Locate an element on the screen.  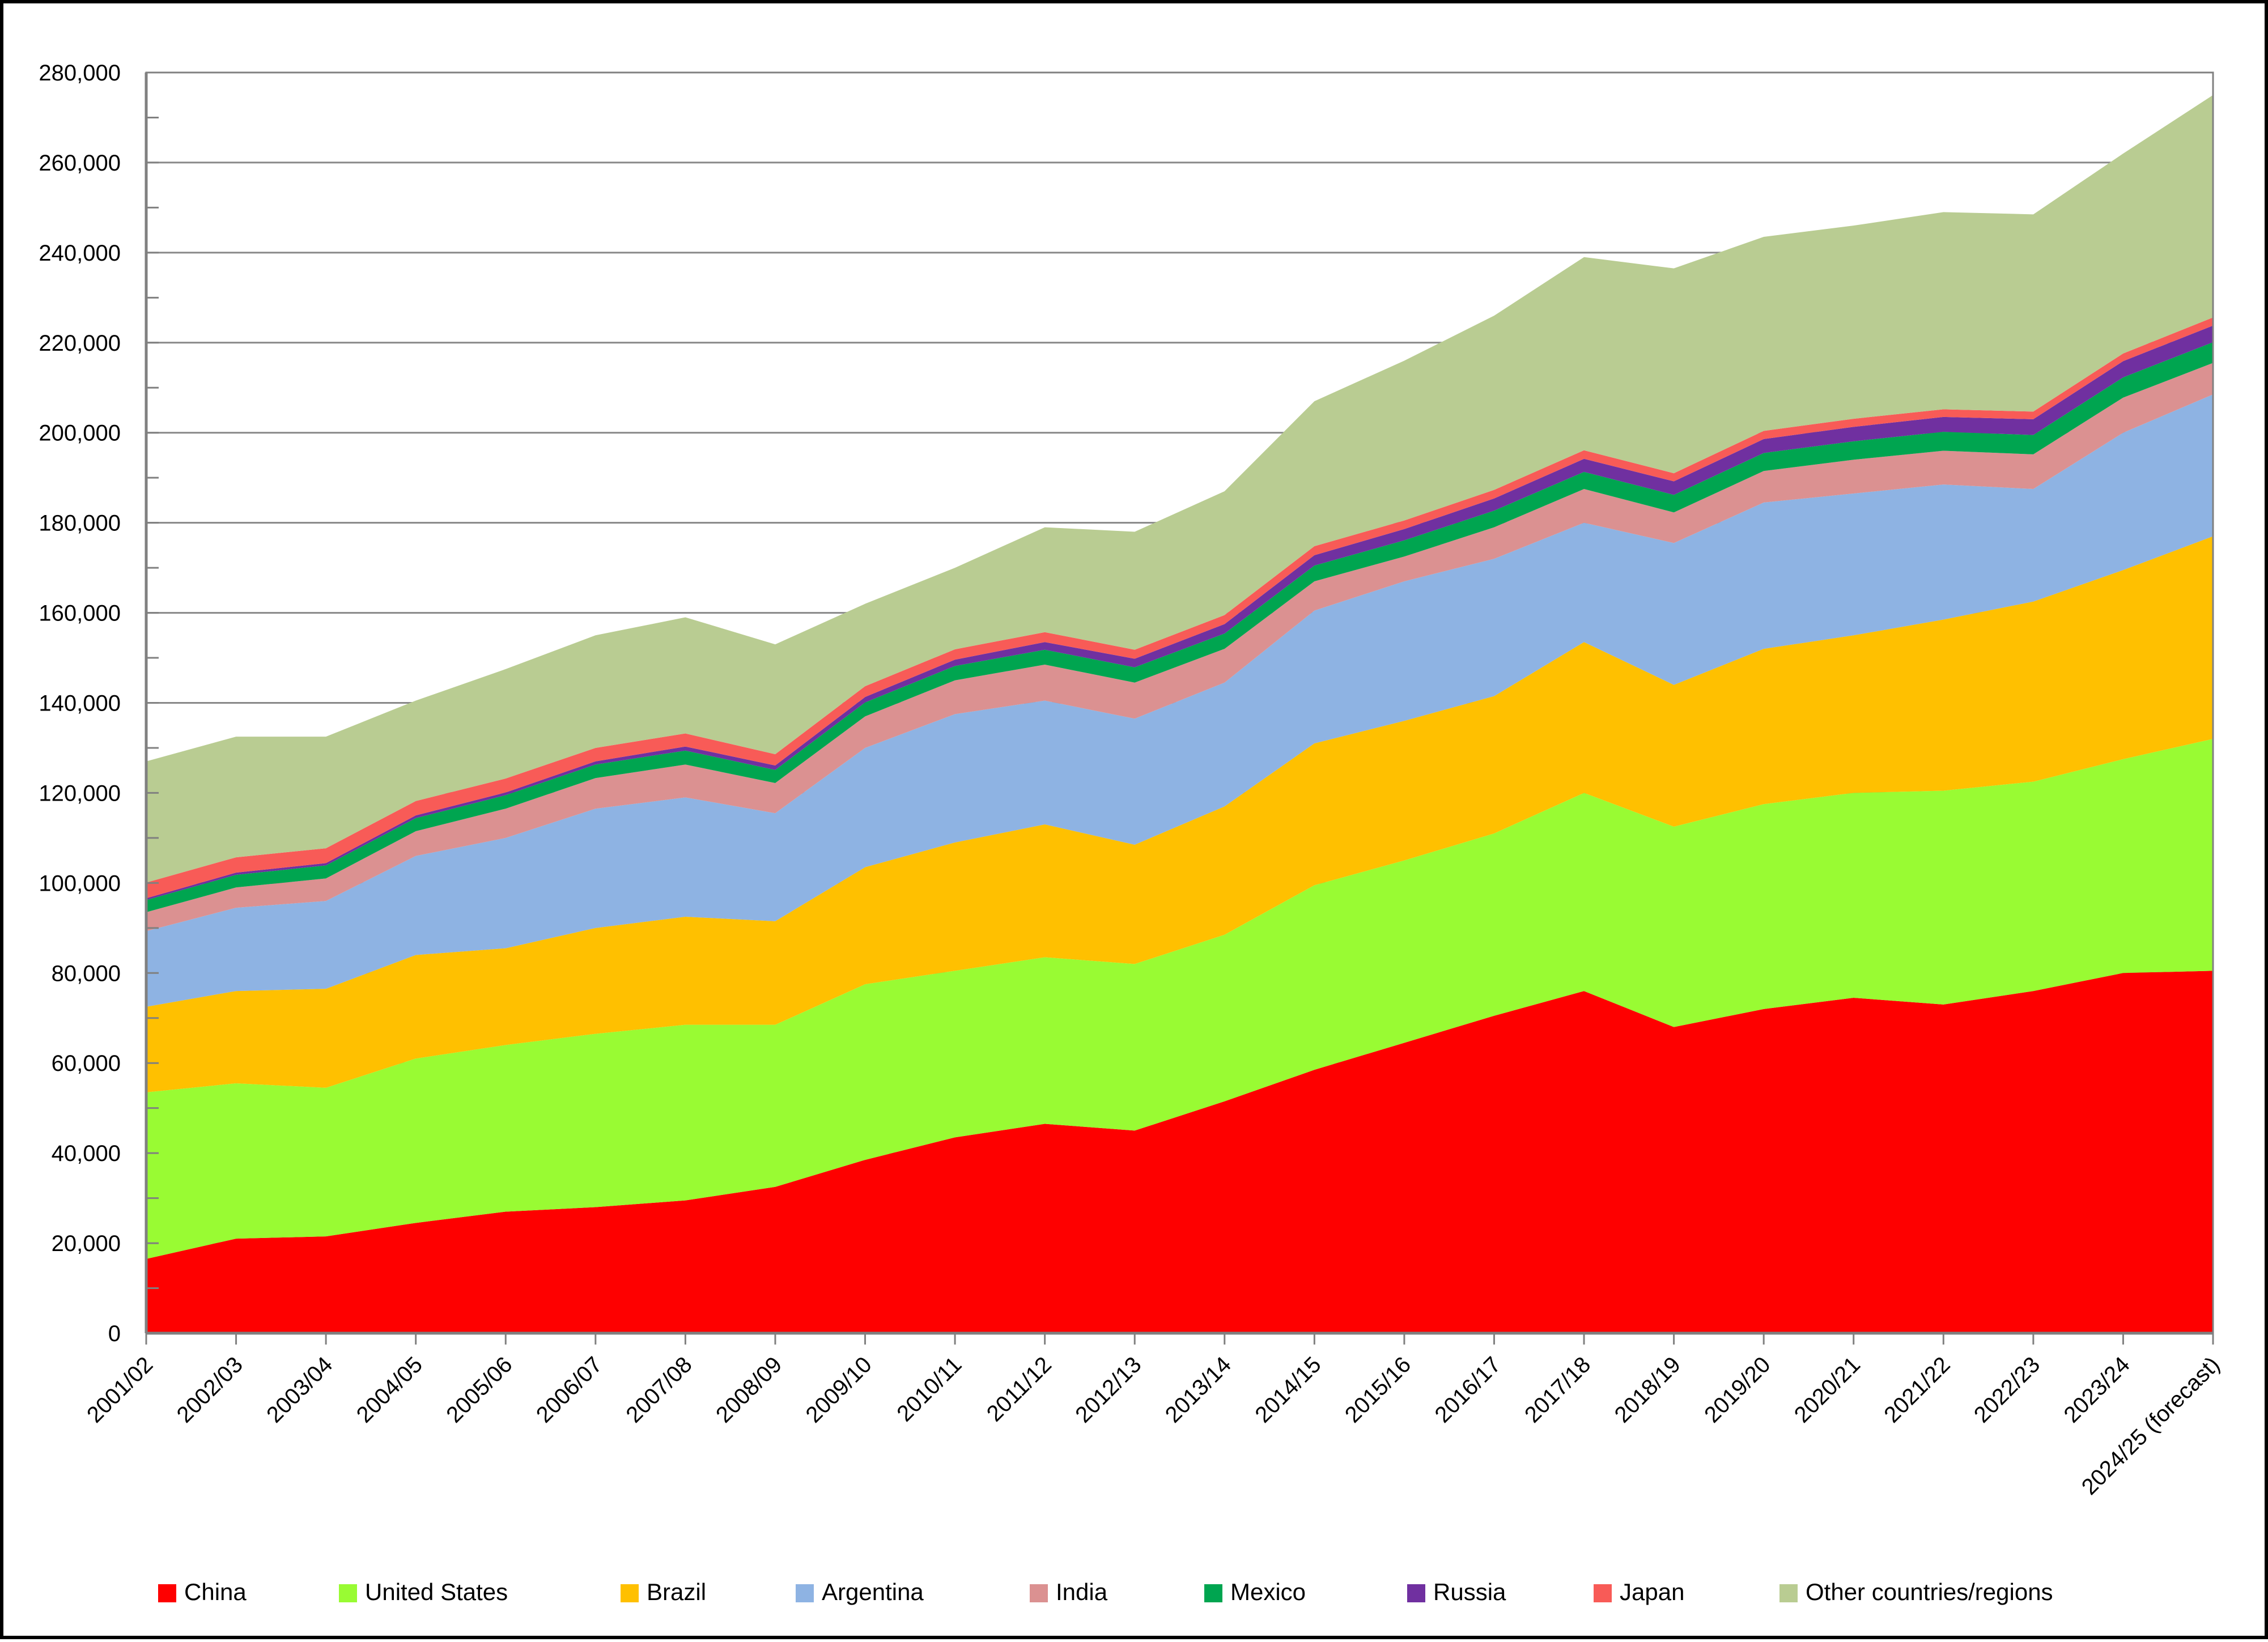
x-axis-ticks is located at coordinates (1179, 1339).